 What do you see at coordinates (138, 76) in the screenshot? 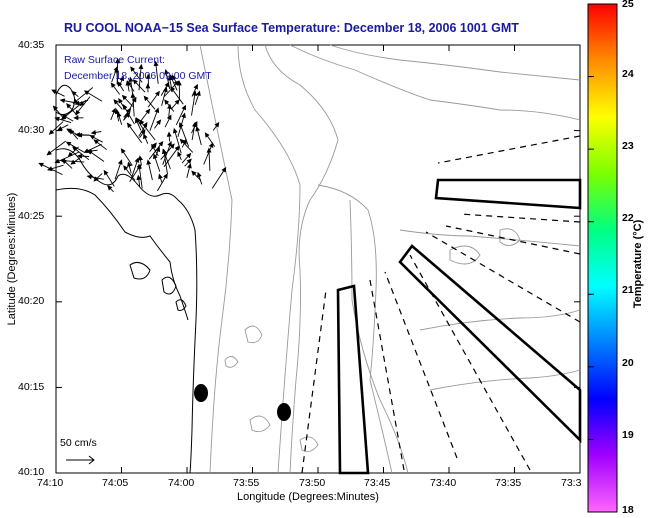
I see `current-legend-line2: December 18, 2006 09:00 GMT` at bounding box center [138, 76].